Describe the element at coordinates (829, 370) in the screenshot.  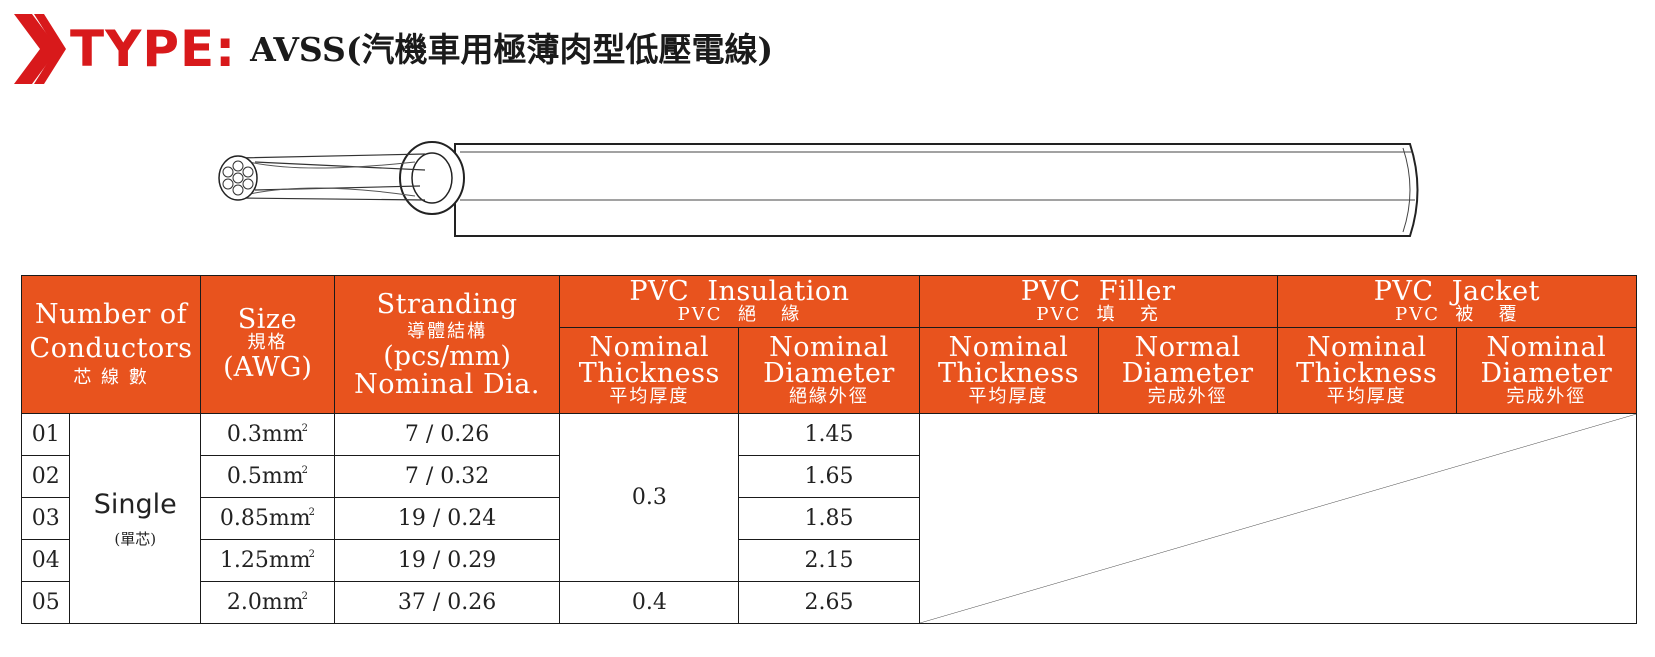
I see `header-insulation-diameter: Nominal Diameter 絕緣外徑` at that location.